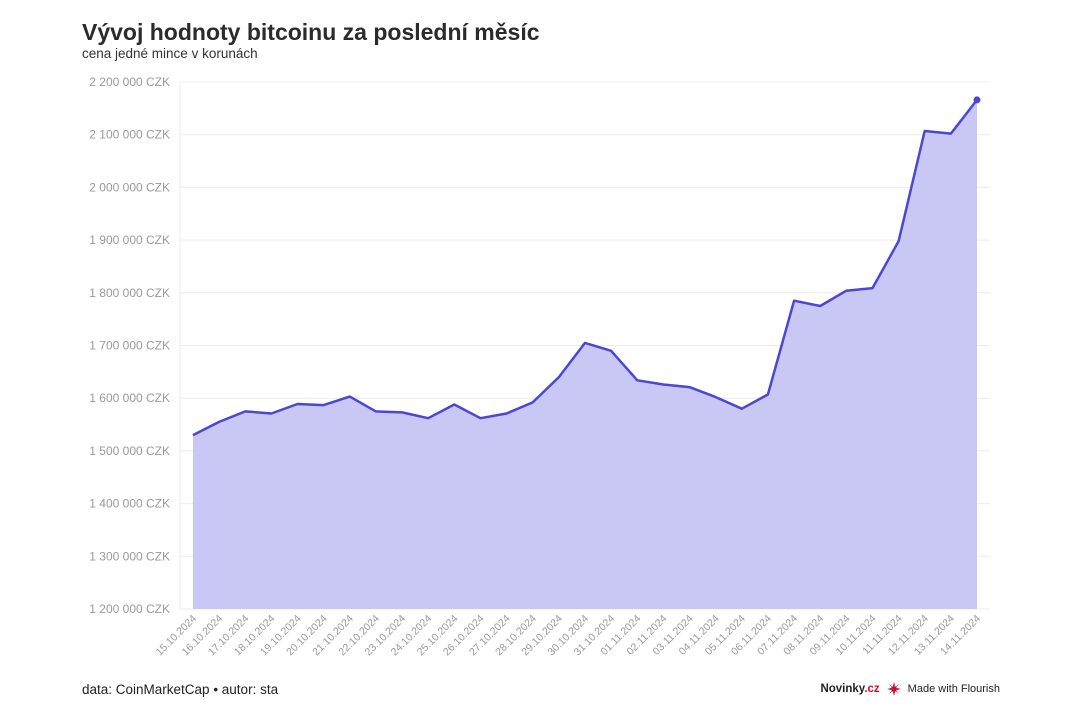 The image size is (1080, 720). Describe the element at coordinates (129, 293) in the screenshot. I see `y-tick-label: 1 800 000 CZK` at that location.